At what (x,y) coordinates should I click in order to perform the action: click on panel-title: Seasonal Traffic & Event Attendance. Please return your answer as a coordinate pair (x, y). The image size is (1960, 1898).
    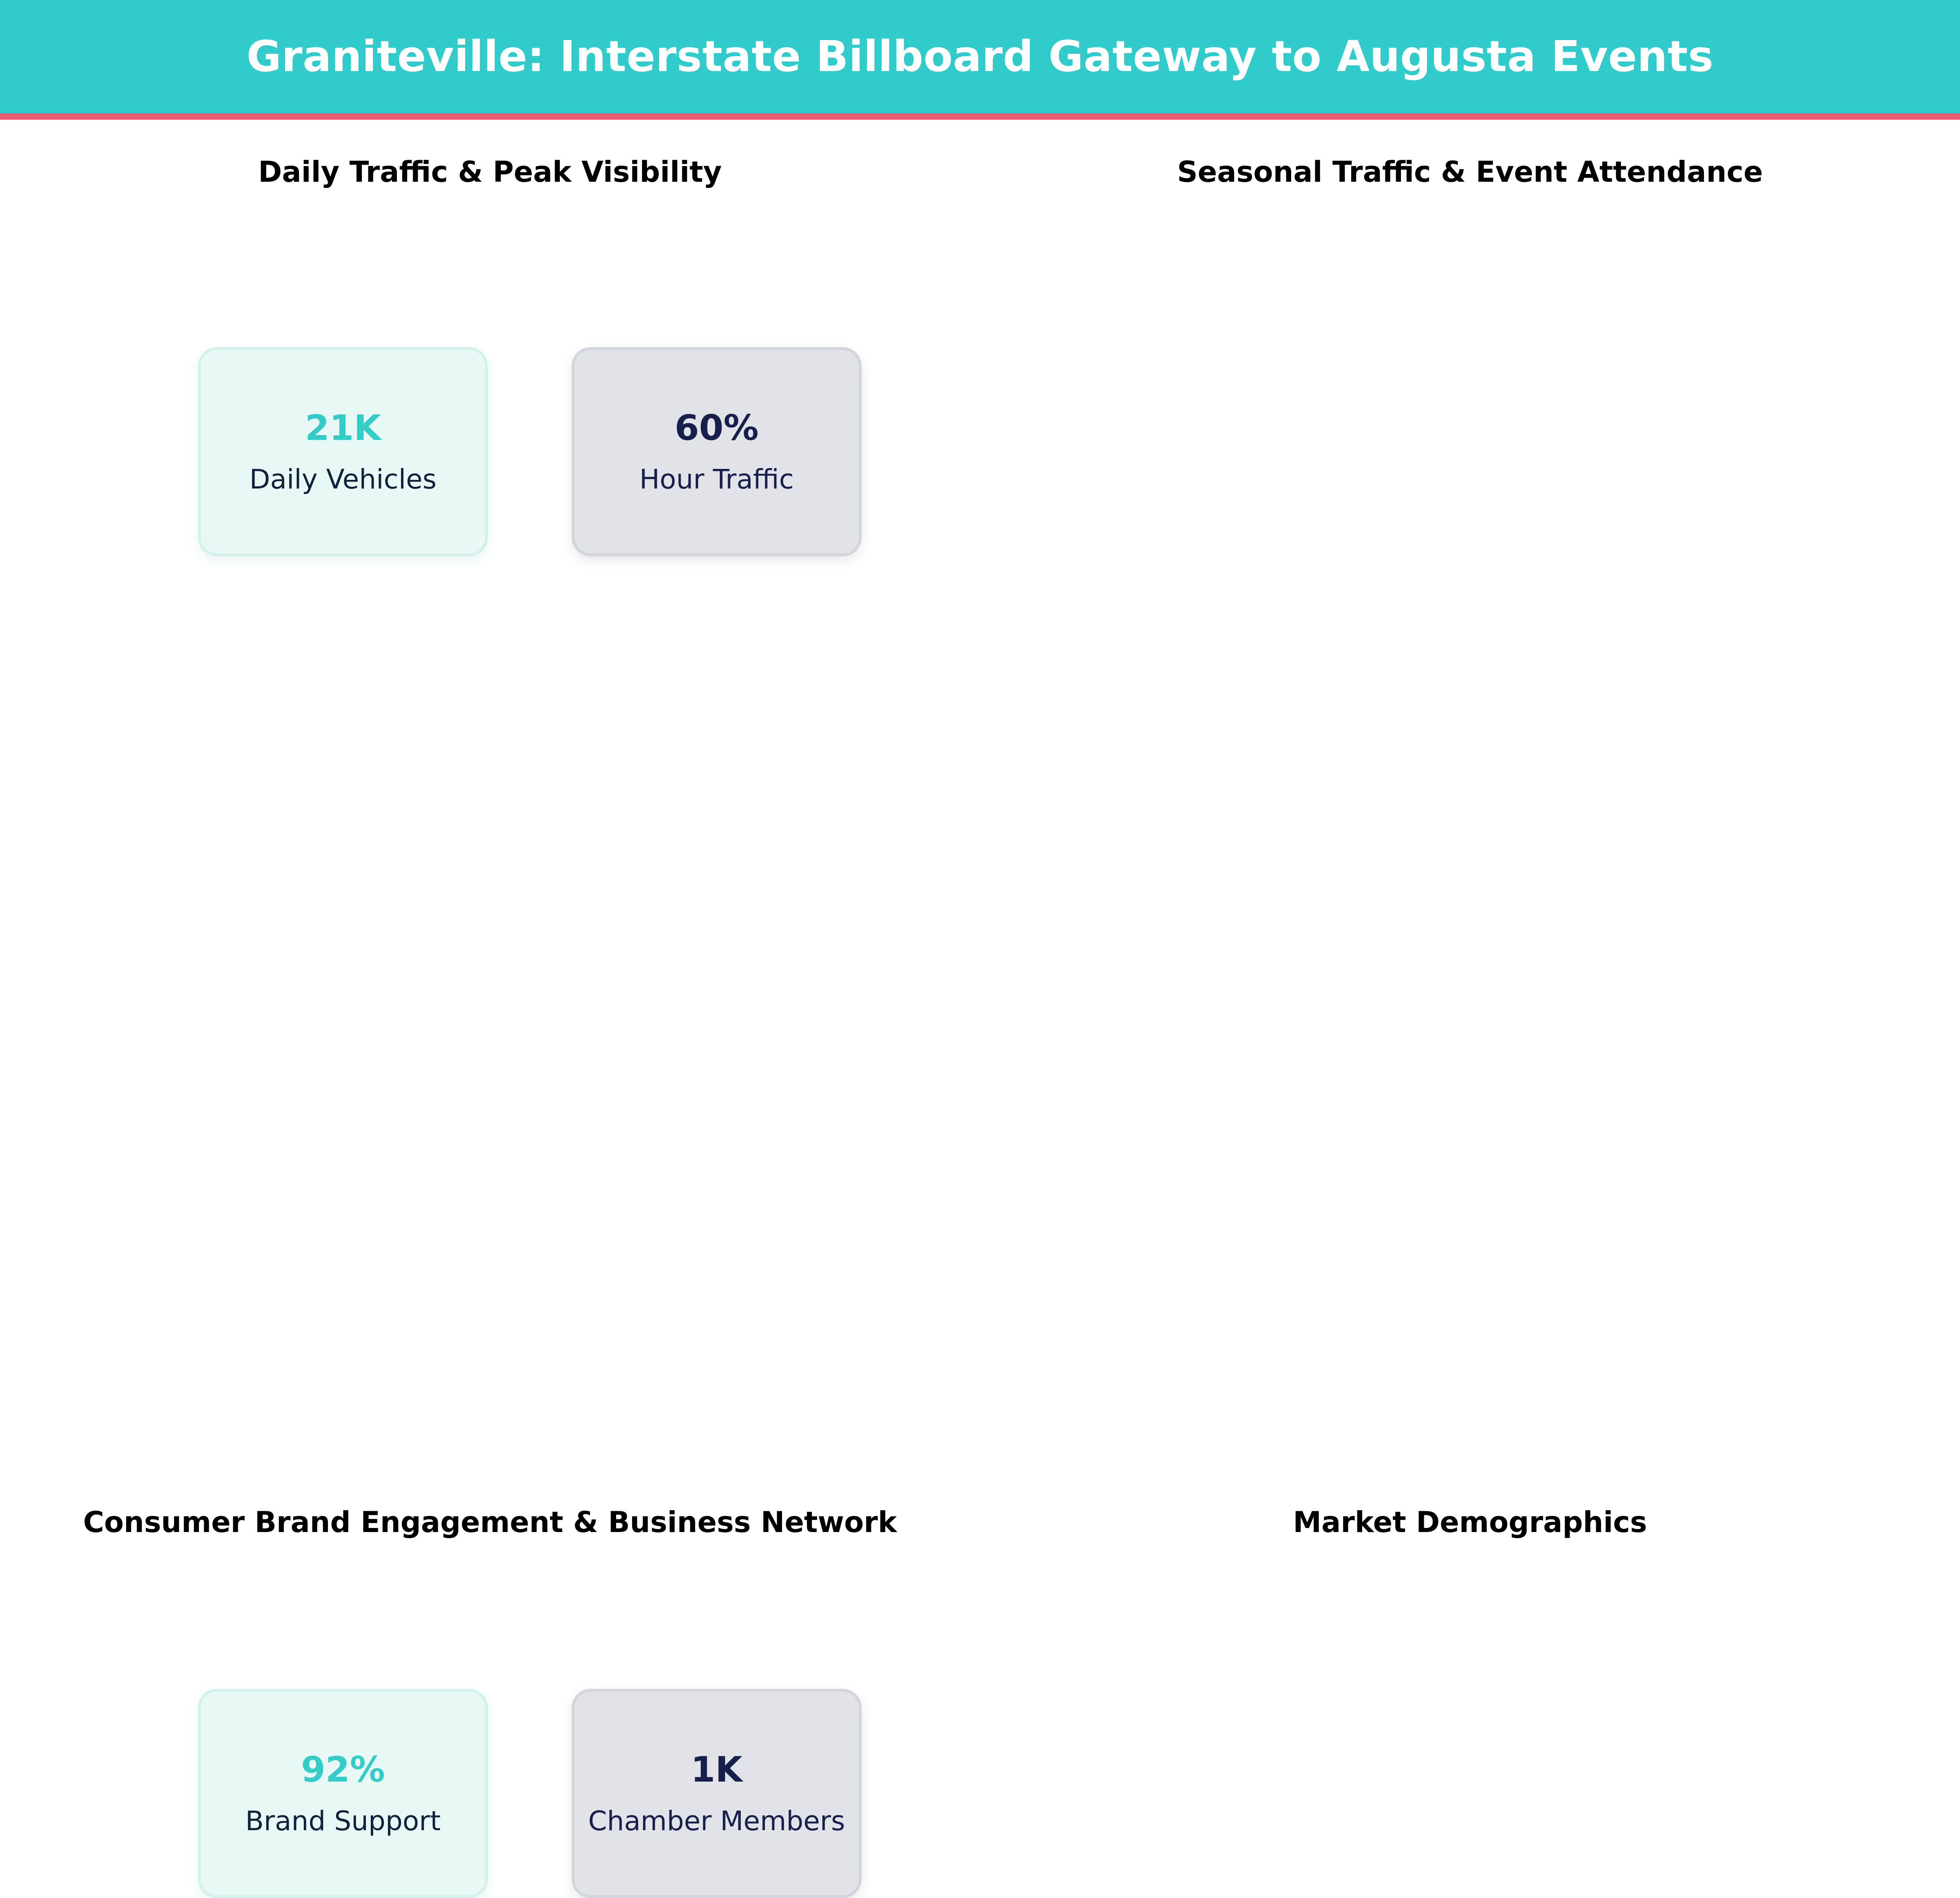
    Looking at the image, I should click on (1470, 172).